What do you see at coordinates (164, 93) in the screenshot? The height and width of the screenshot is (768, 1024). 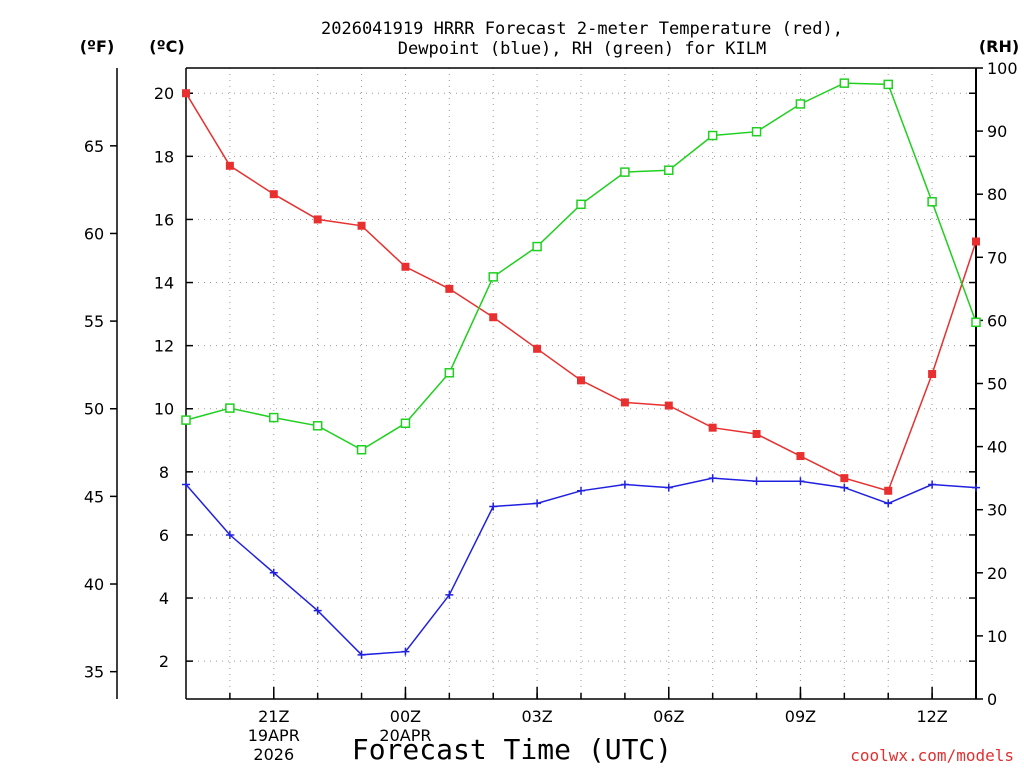 I see `celsius-tick-label: 20` at bounding box center [164, 93].